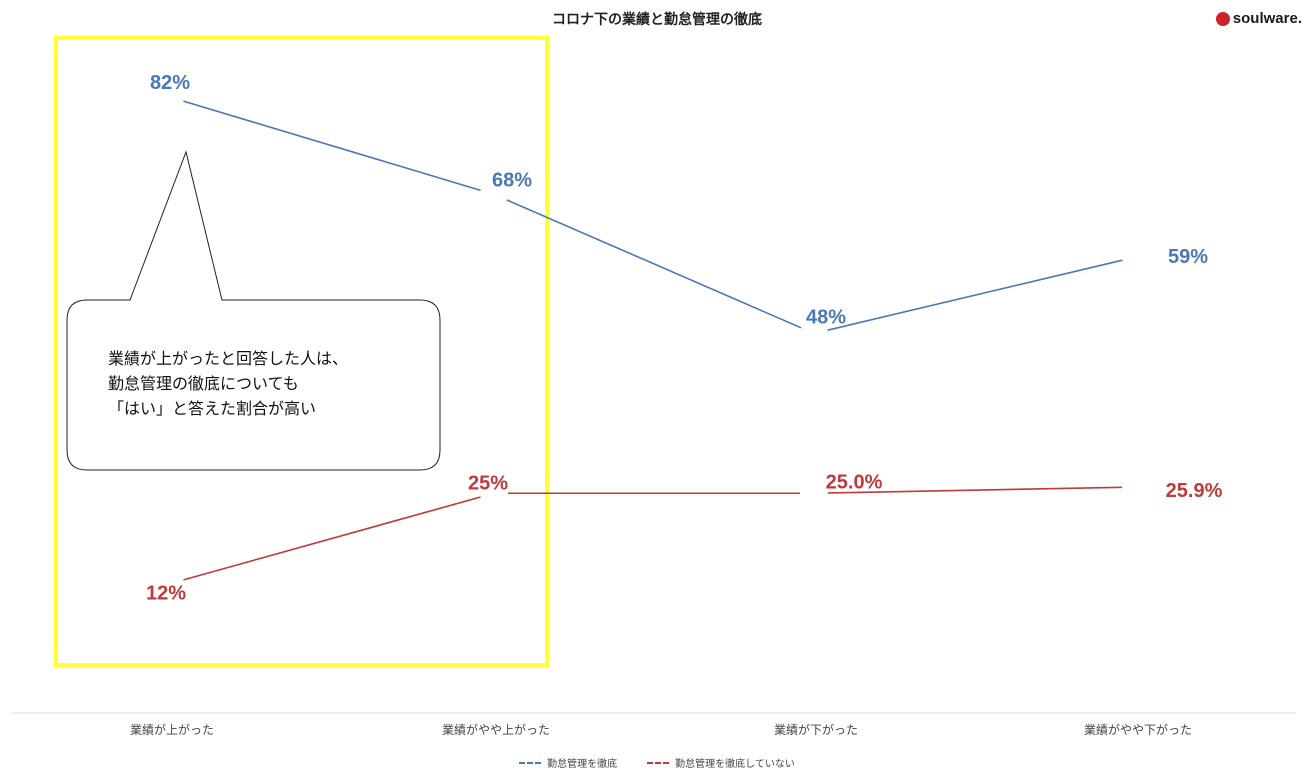 The image size is (1314, 780). I want to click on legend: 勤怠管理を徹底 勤怠管理を徹底していない, so click(657, 762).